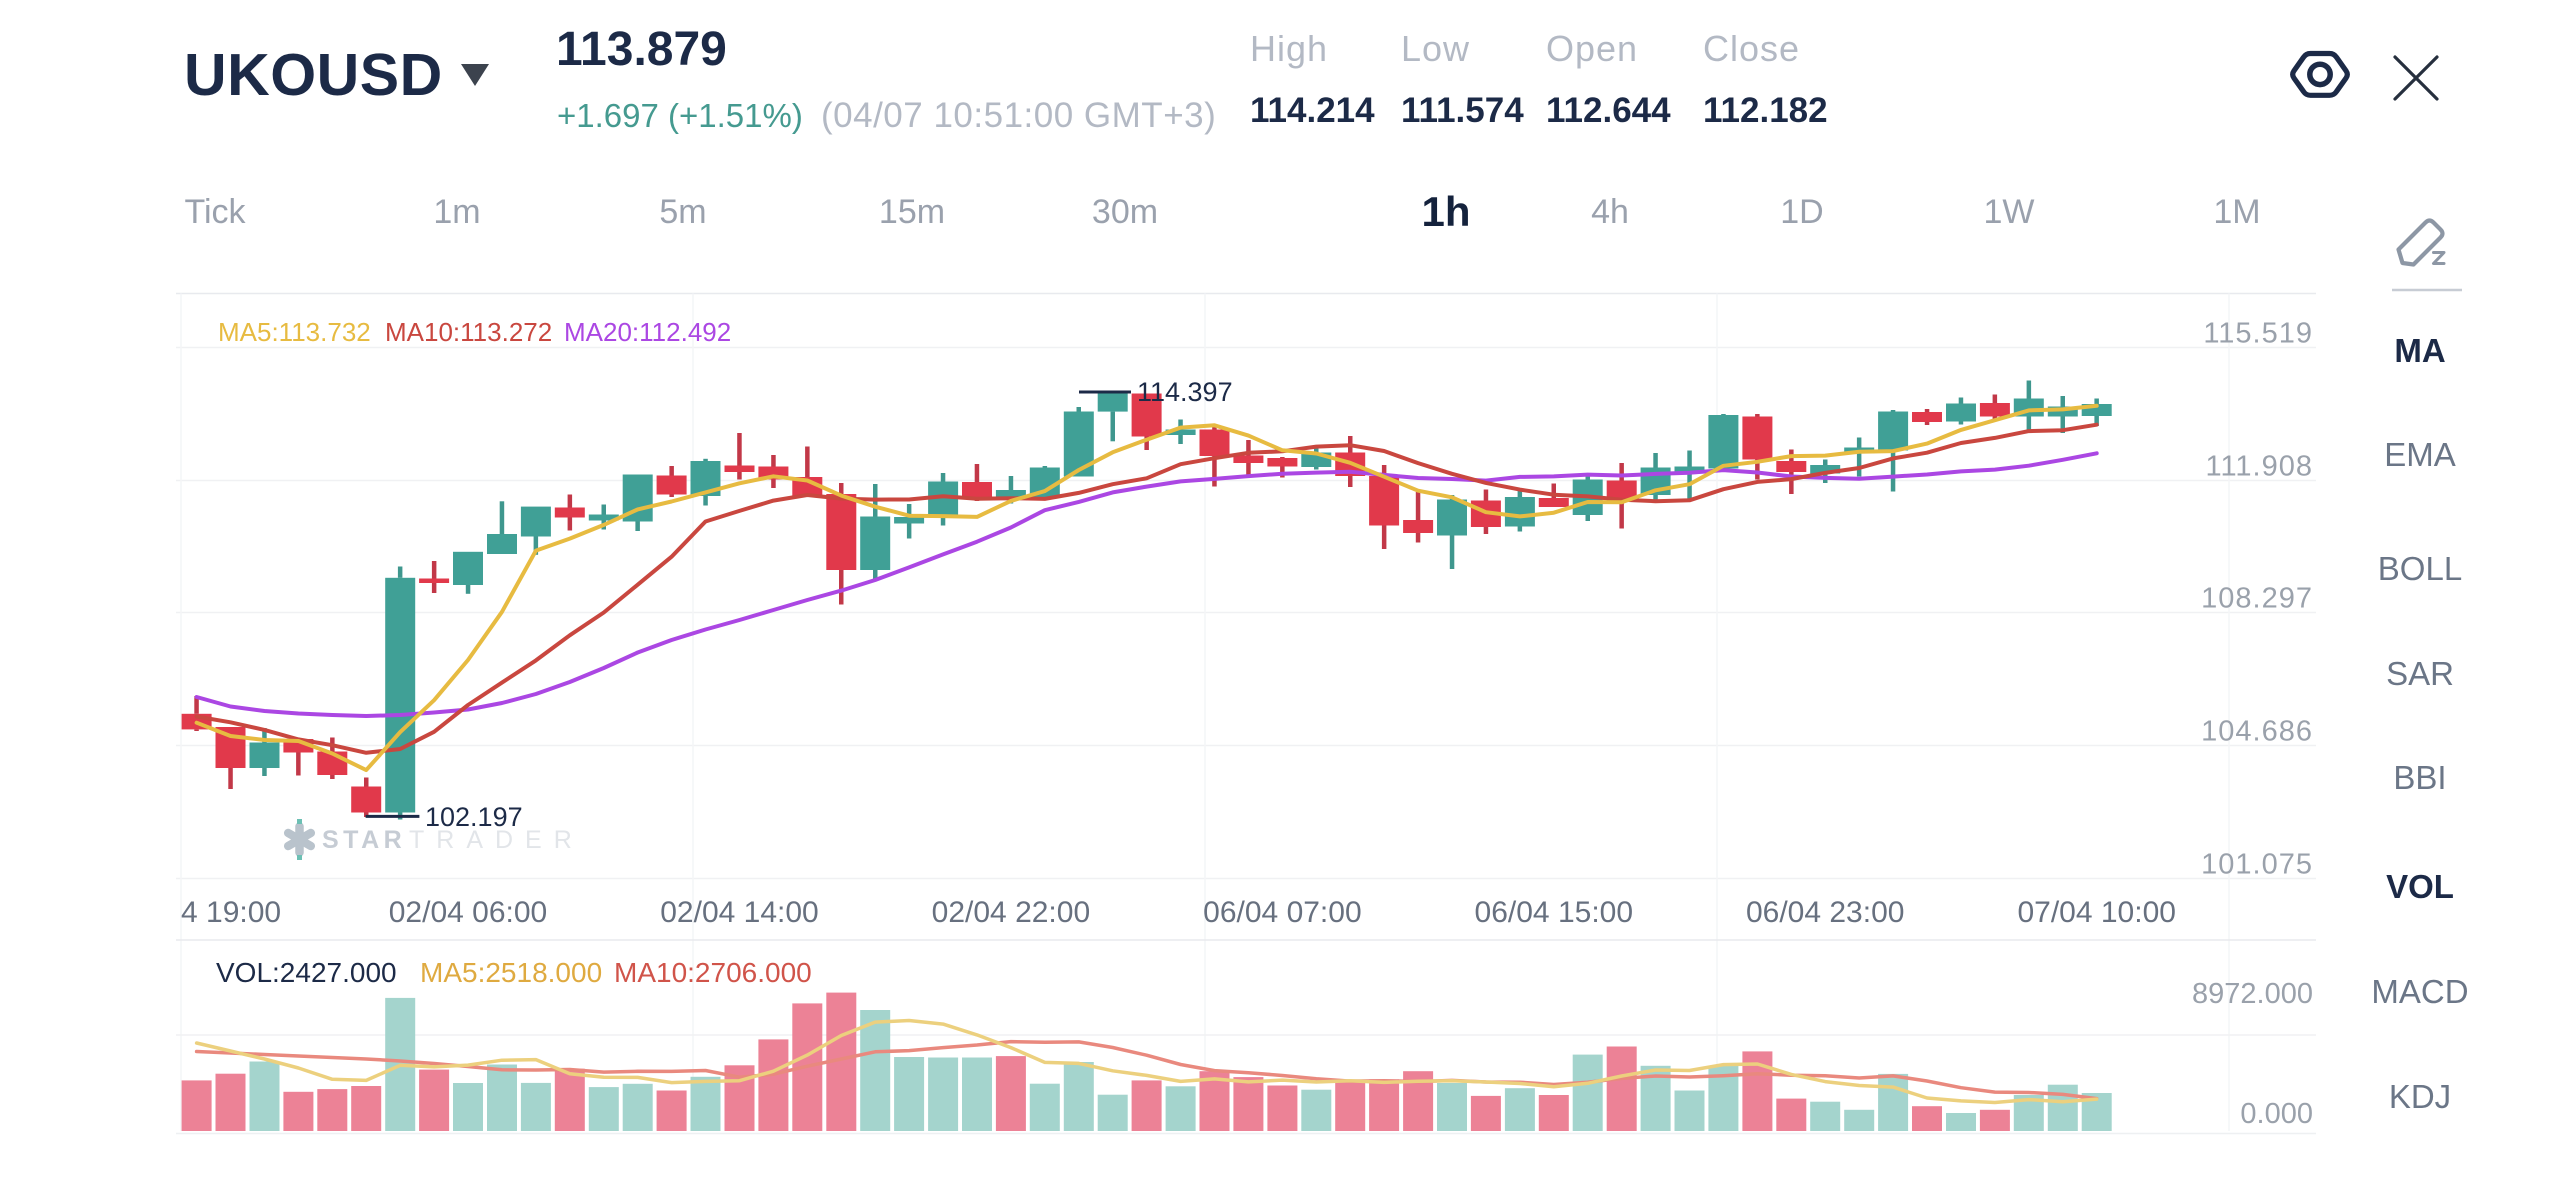  What do you see at coordinates (1435, 48) in the screenshot?
I see `svg-text: Low` at bounding box center [1435, 48].